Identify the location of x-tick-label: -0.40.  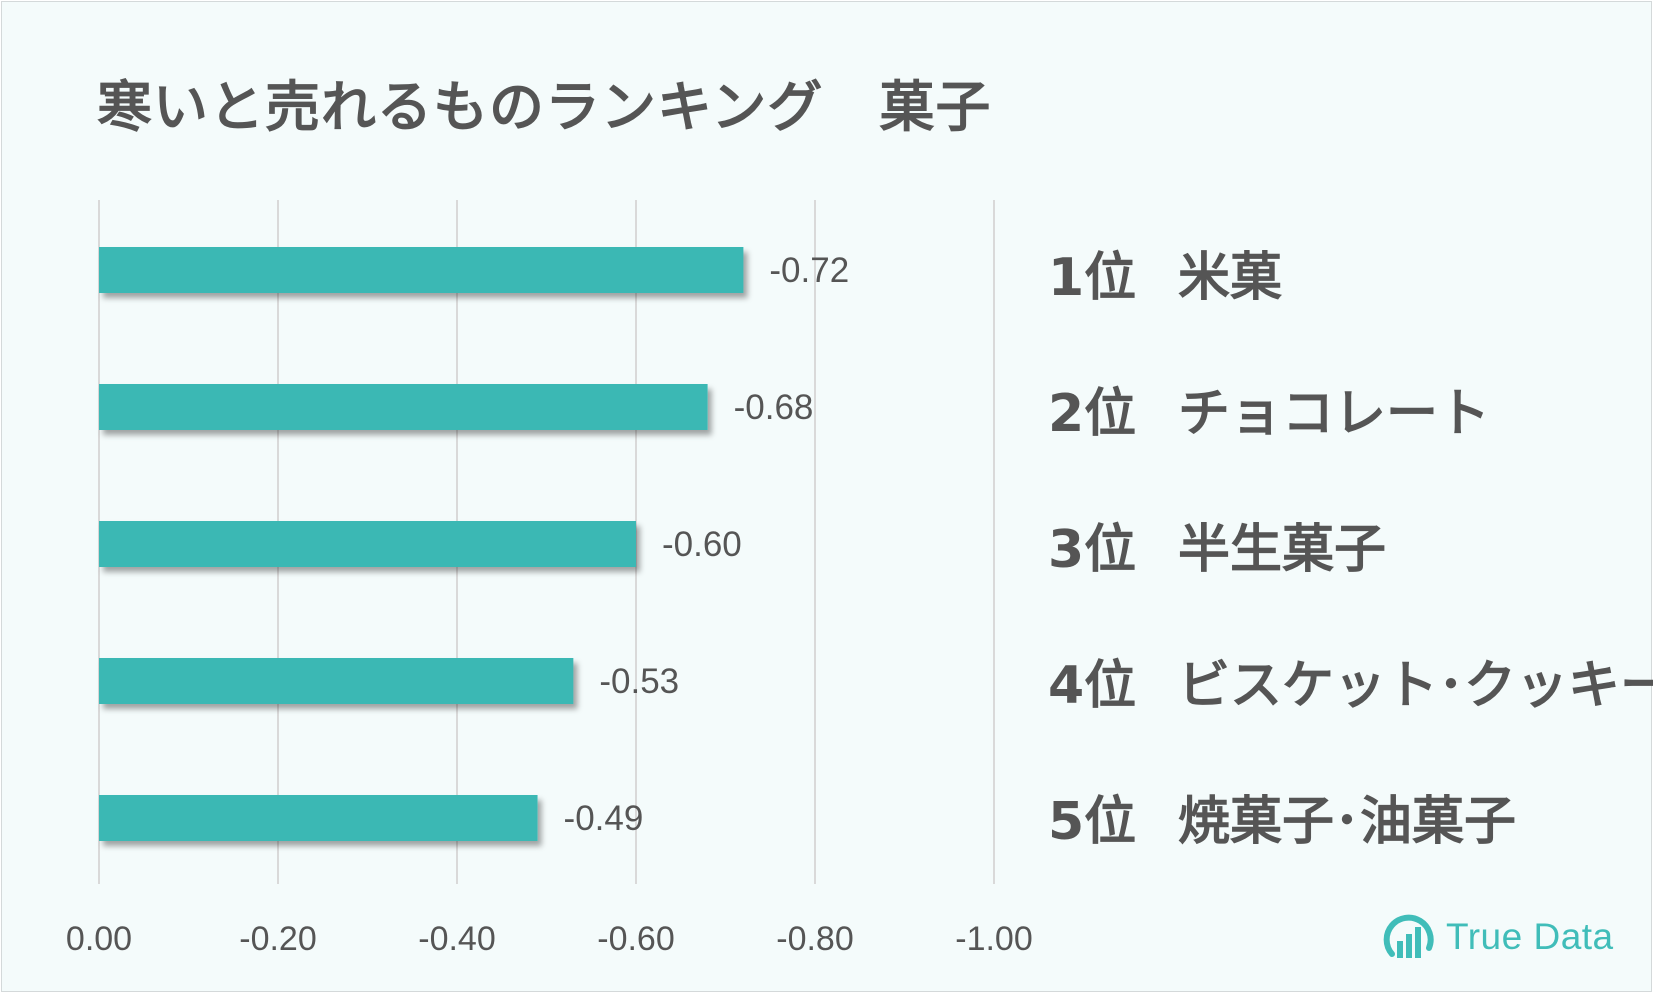
(457, 939).